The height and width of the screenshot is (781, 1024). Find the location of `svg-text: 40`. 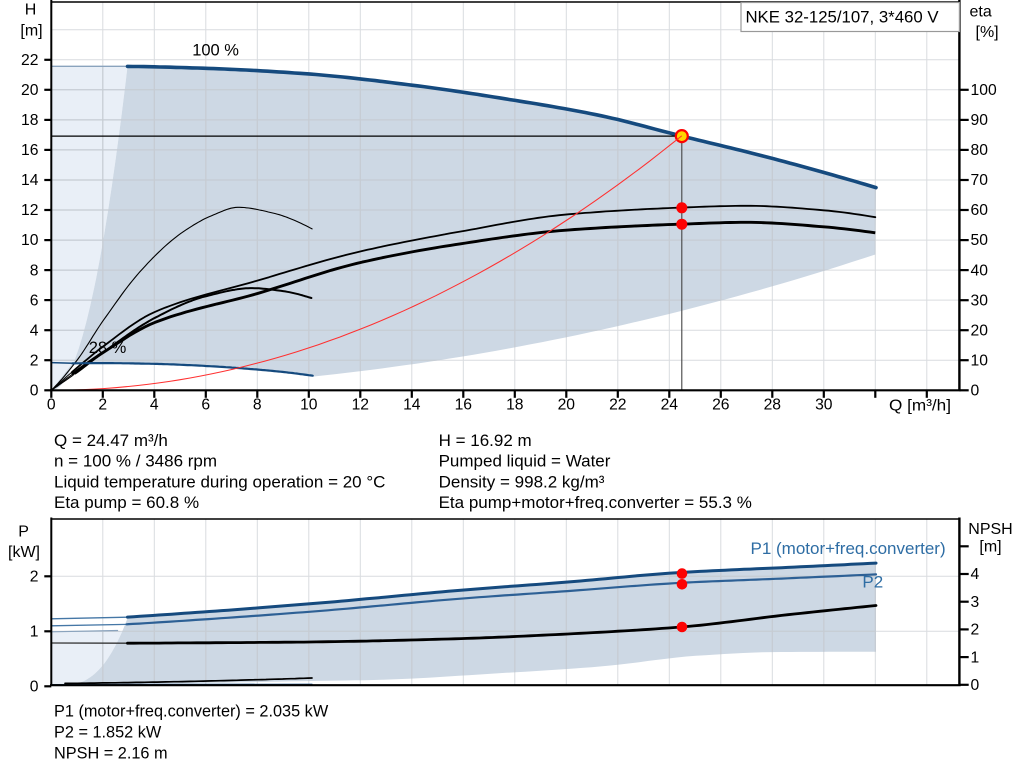

svg-text: 40 is located at coordinates (980, 270).